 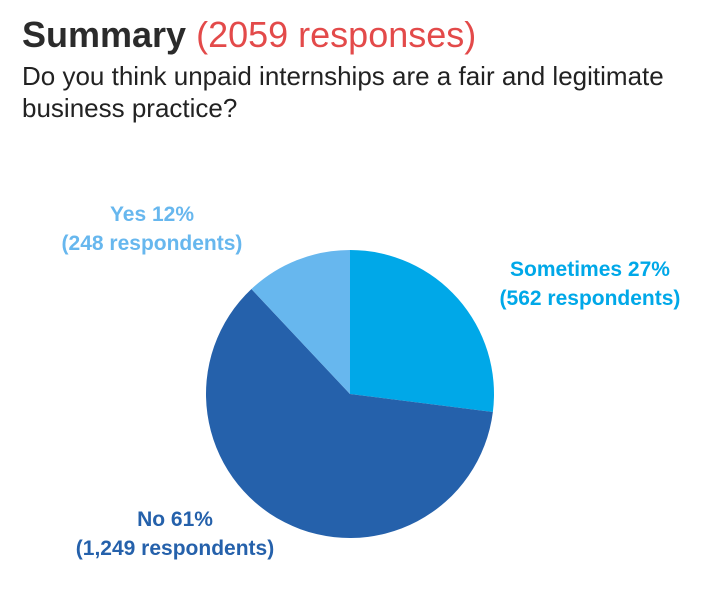 What do you see at coordinates (300, 322) in the screenshot?
I see `pie-slice-yes` at bounding box center [300, 322].